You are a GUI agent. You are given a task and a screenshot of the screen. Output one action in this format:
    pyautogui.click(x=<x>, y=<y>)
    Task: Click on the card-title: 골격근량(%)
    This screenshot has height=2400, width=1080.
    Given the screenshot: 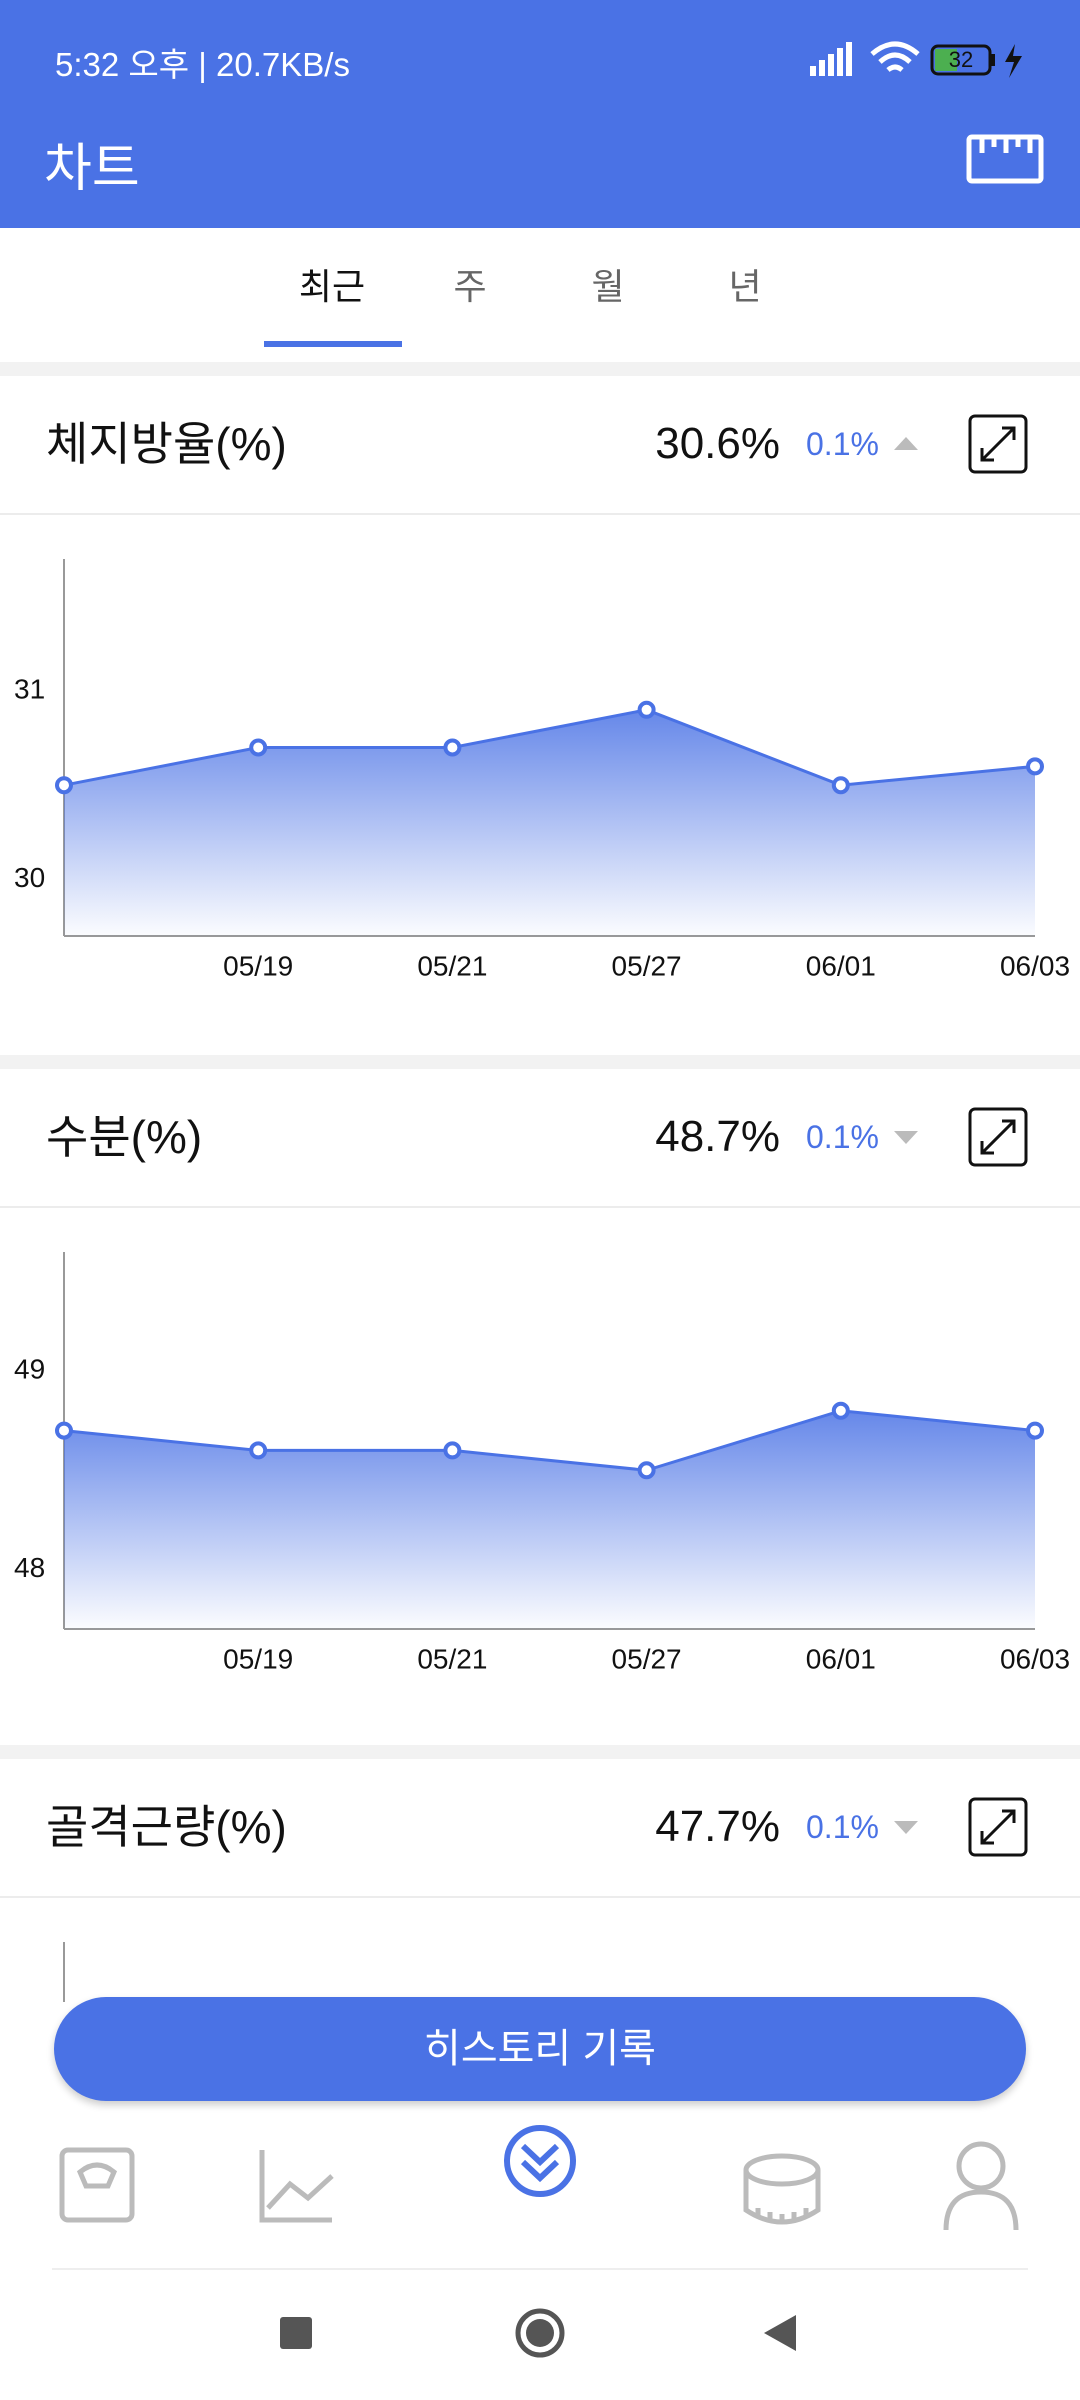 What is the action you would take?
    pyautogui.click(x=166, y=1827)
    